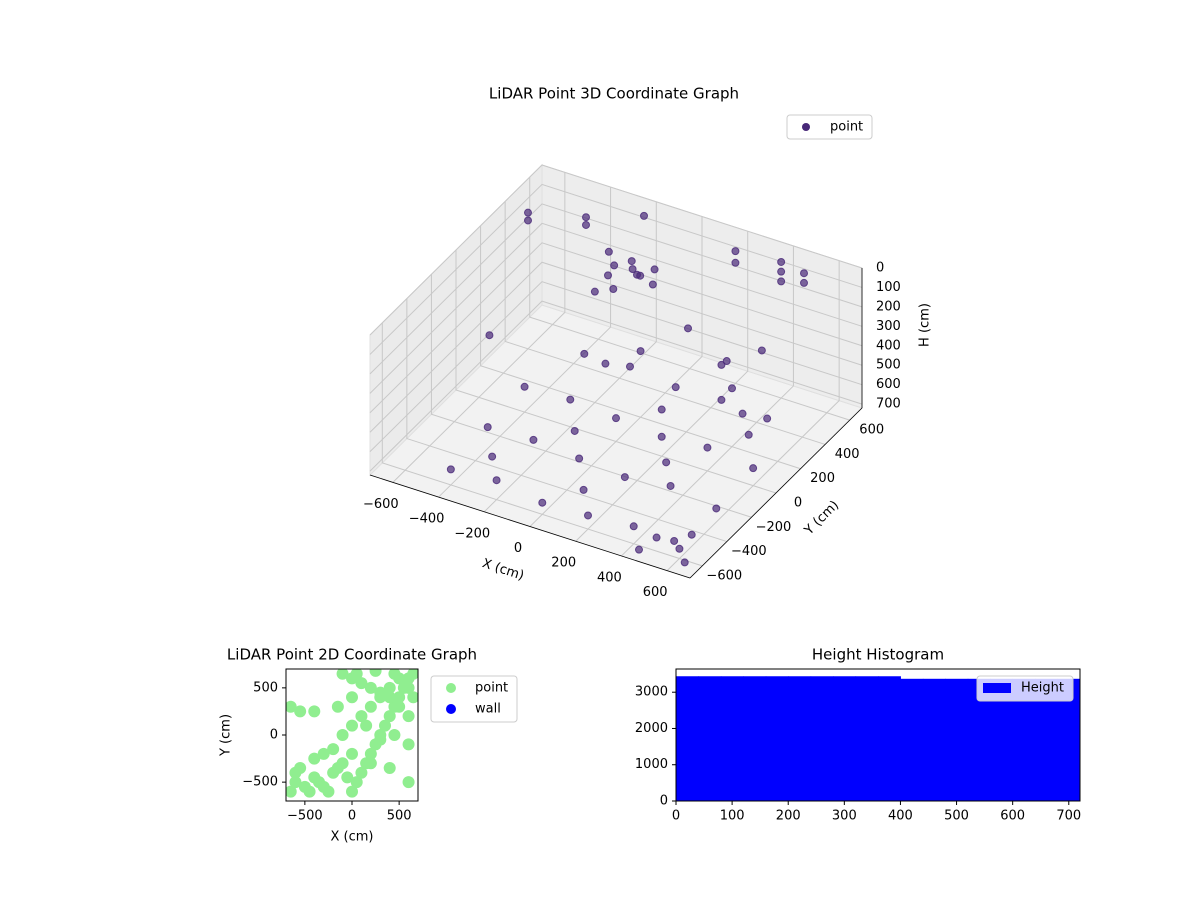 This screenshot has height=904, width=1200. I want to click on y-tick-label: 400, so click(847, 454).